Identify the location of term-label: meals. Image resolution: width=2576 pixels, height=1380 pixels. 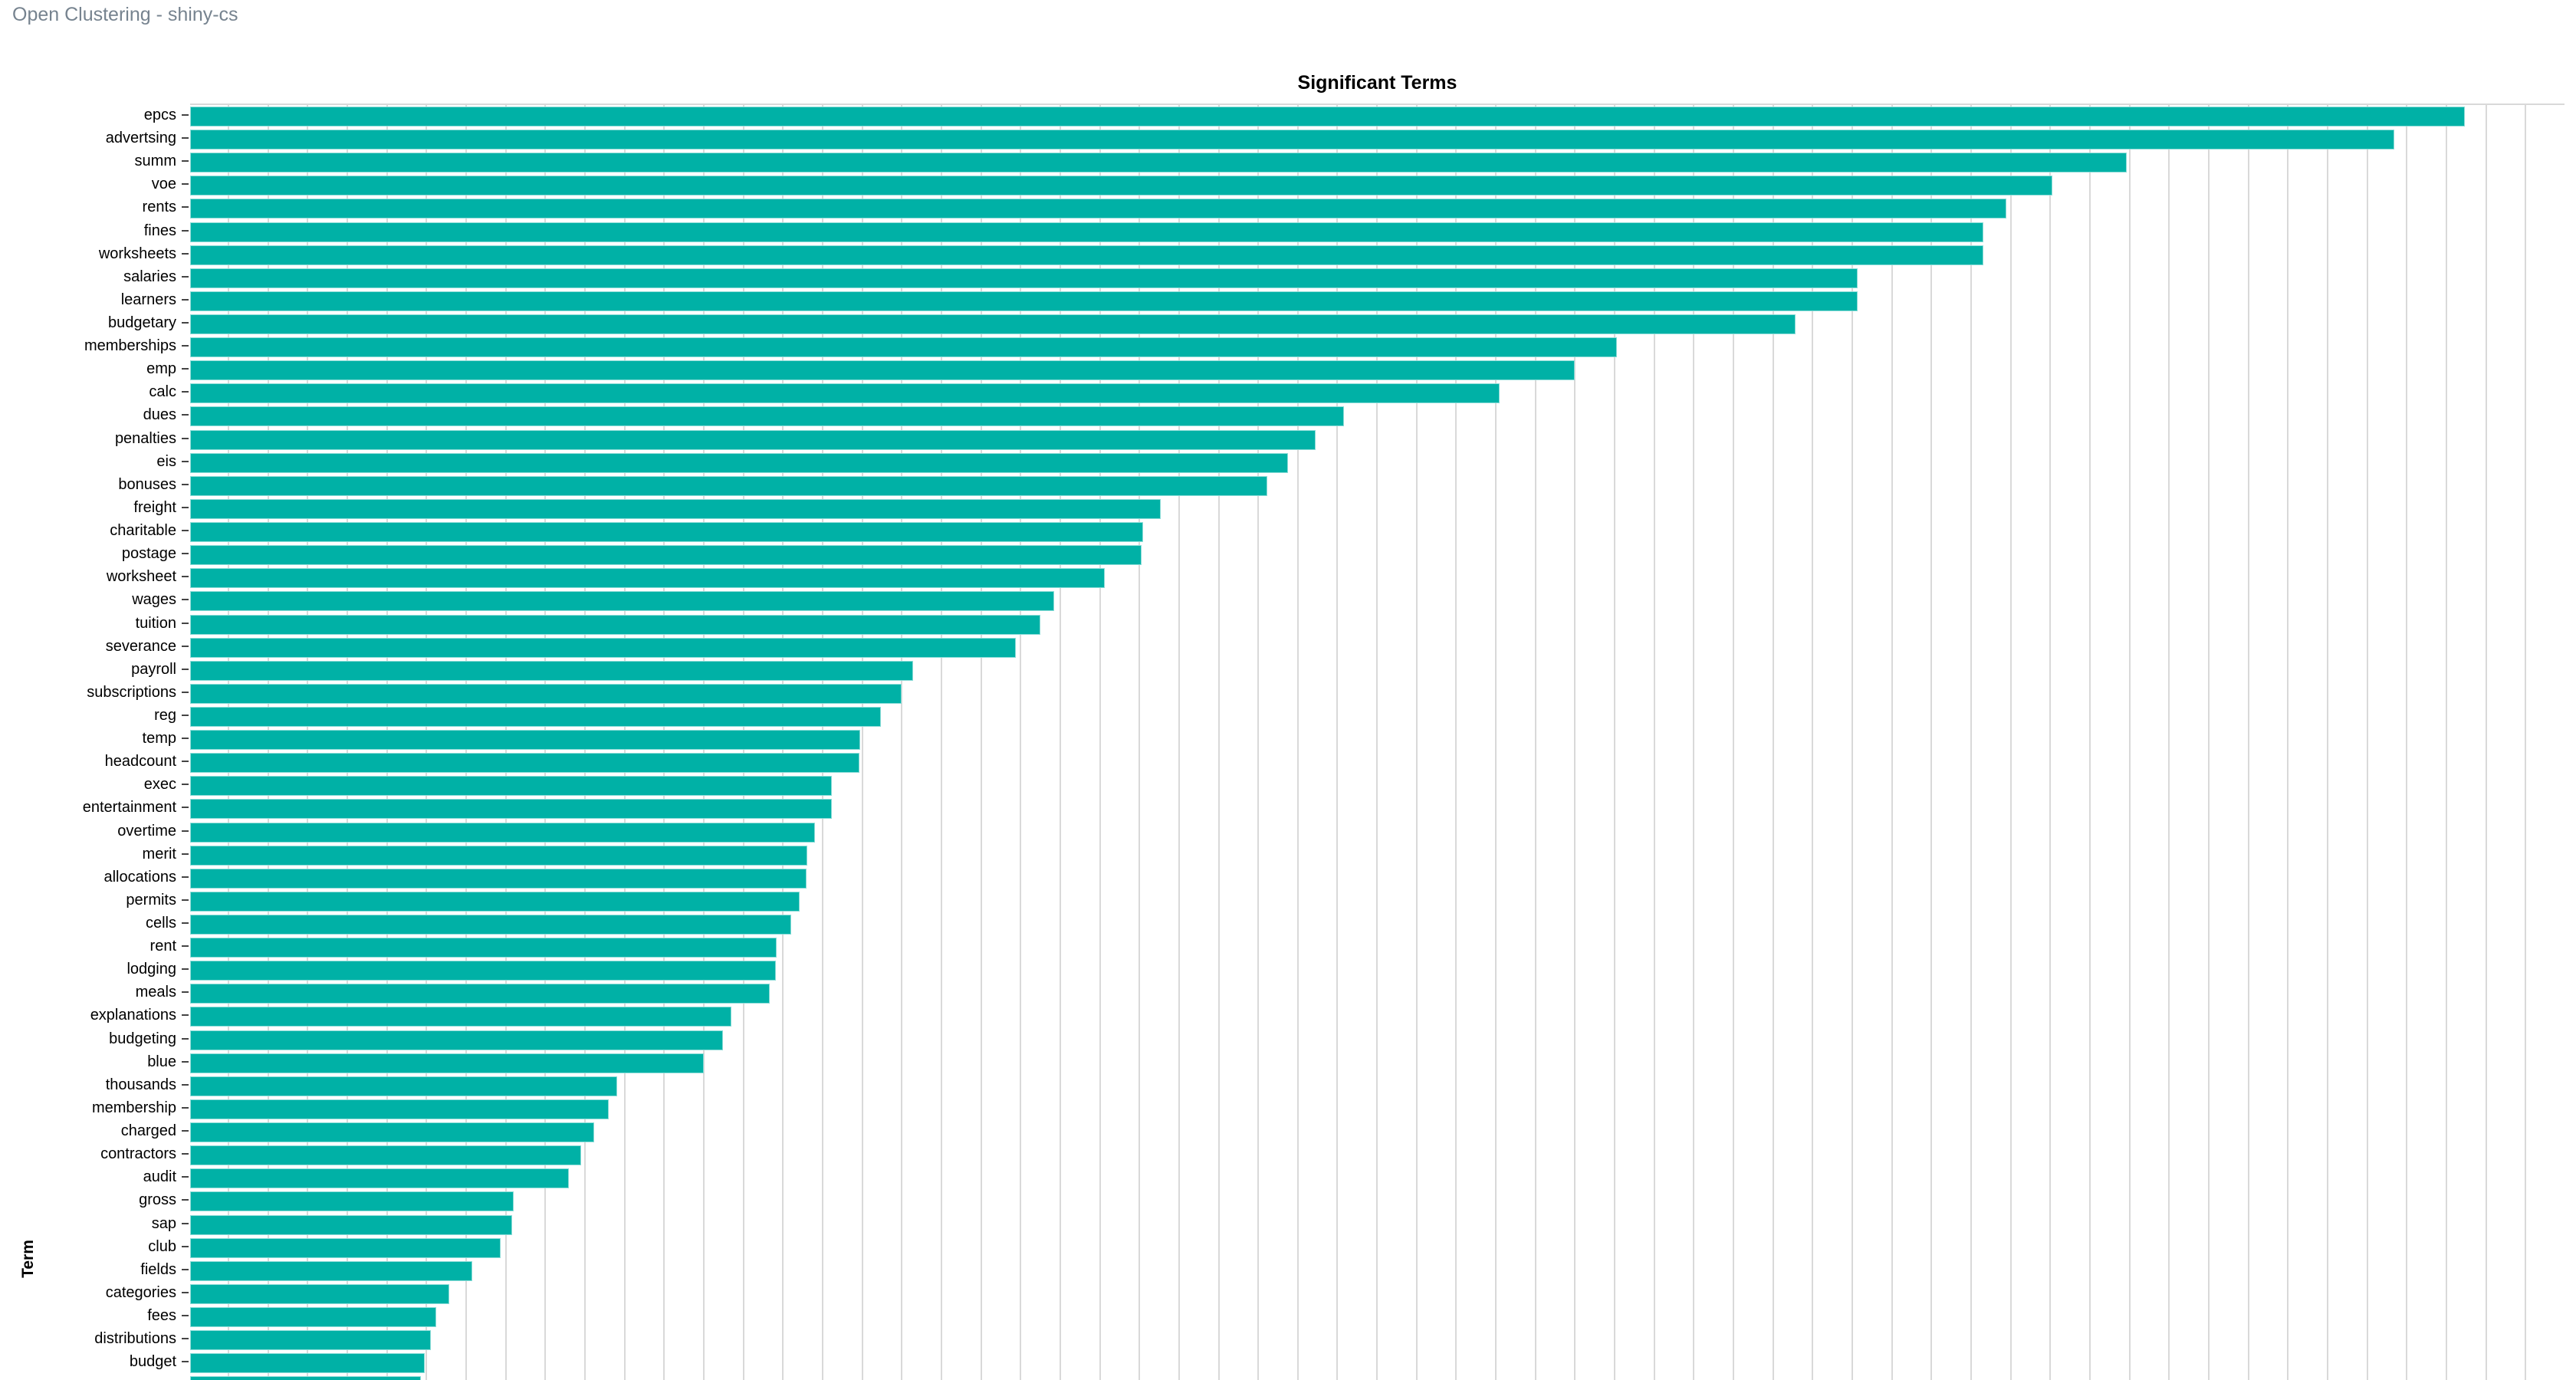
(88, 992).